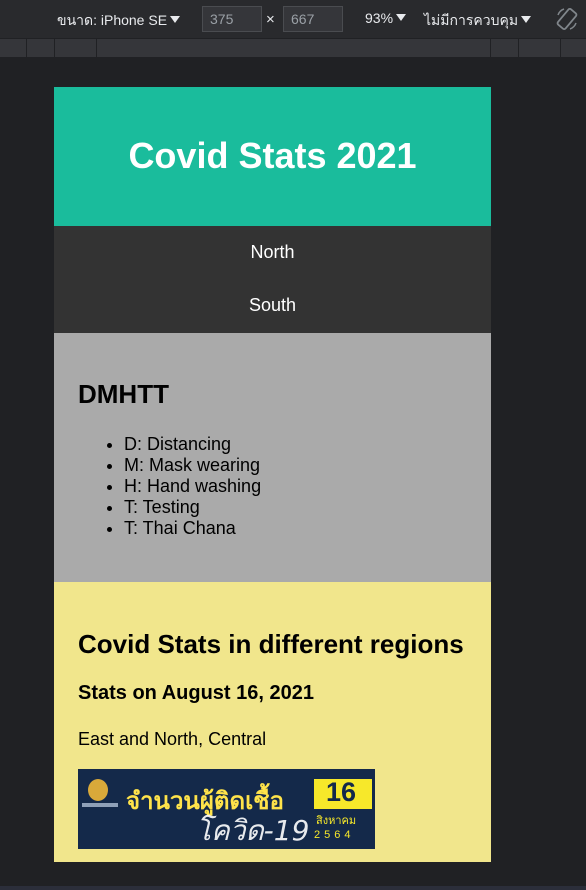 The width and height of the screenshot is (586, 890). Describe the element at coordinates (295, 465) in the screenshot. I see `list-item: M: Mask wearing` at that location.